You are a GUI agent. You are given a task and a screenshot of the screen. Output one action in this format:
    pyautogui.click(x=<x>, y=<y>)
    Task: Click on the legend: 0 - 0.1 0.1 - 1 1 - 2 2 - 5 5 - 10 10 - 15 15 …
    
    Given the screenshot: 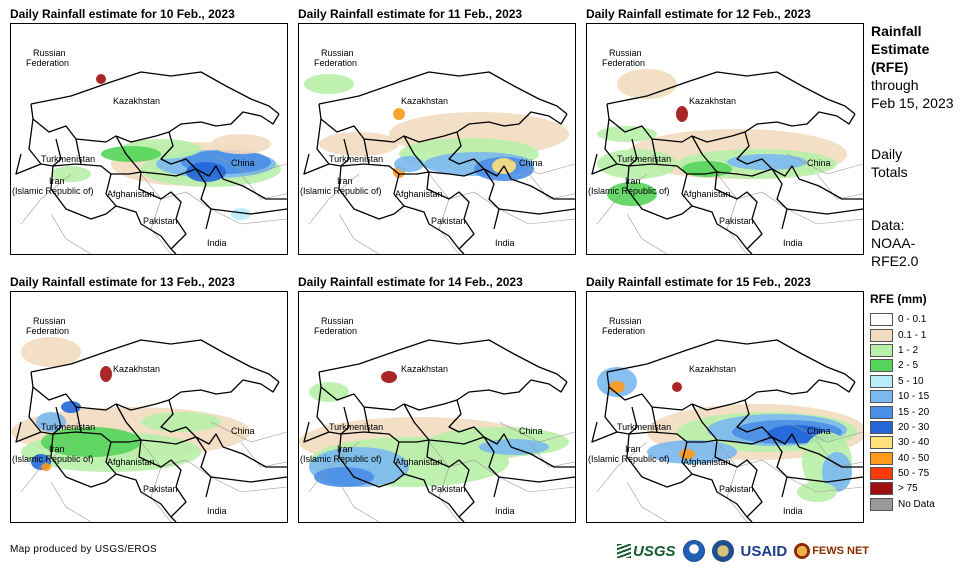 What is the action you would take?
    pyautogui.click(x=902, y=412)
    